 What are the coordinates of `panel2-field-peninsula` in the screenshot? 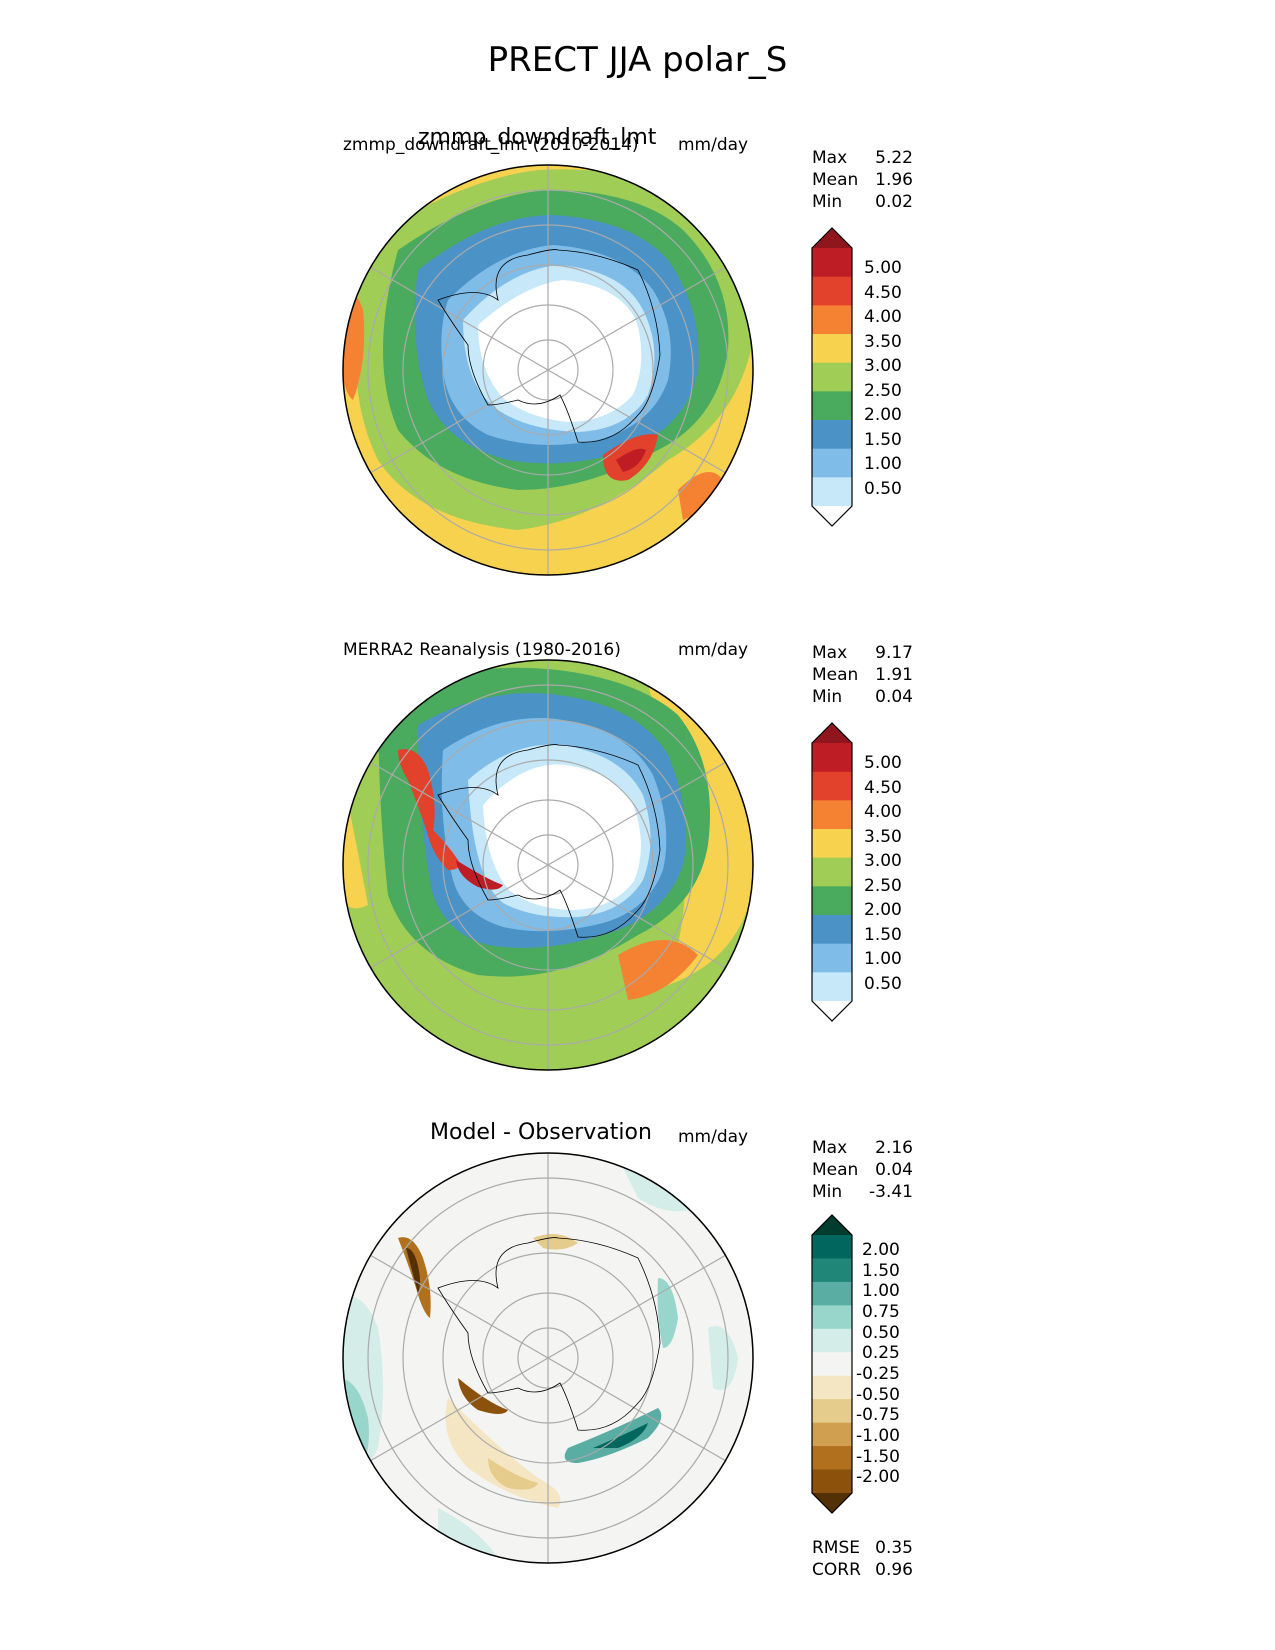 It's located at (429, 809).